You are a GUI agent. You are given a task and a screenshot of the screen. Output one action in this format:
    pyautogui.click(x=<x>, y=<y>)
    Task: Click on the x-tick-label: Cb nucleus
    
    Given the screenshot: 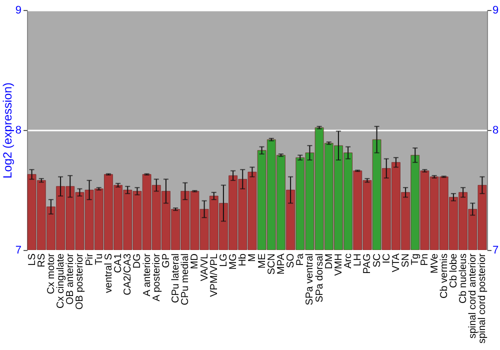 What is the action you would take?
    pyautogui.click(x=464, y=279)
    